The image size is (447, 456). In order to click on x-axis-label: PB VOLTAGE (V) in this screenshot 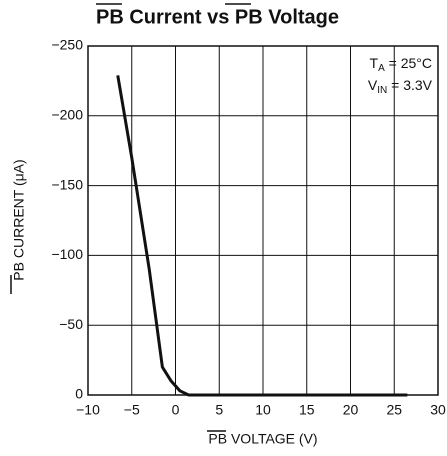, I will do `click(262, 439)`.